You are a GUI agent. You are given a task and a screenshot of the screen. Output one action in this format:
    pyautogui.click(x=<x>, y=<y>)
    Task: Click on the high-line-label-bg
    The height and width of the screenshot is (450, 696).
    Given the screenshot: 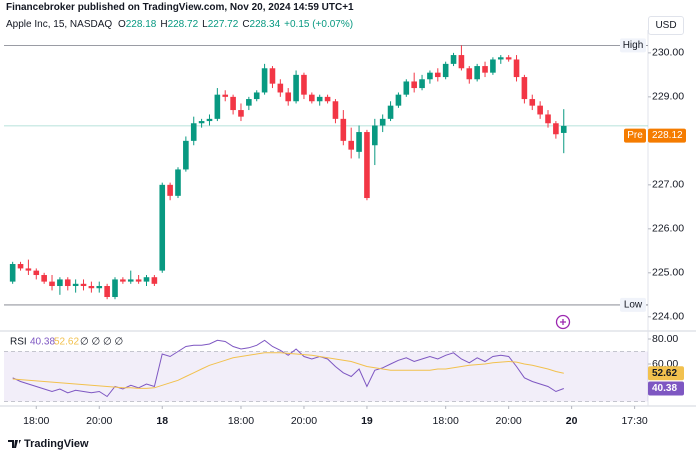 What is the action you would take?
    pyautogui.click(x=633, y=45)
    